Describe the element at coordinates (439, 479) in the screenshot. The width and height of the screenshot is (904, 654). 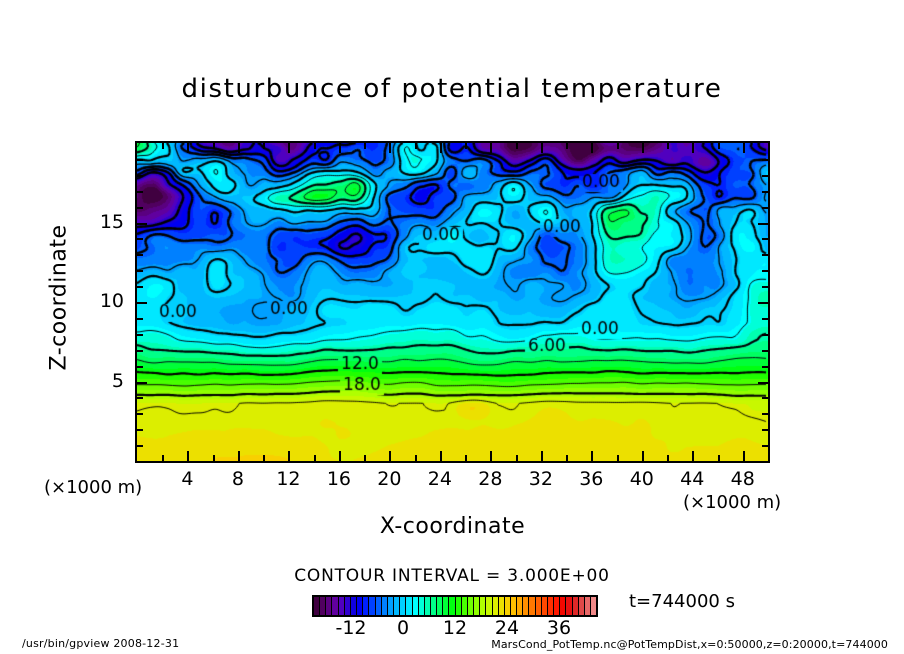
I see `x-tick-label-24: 24` at that location.